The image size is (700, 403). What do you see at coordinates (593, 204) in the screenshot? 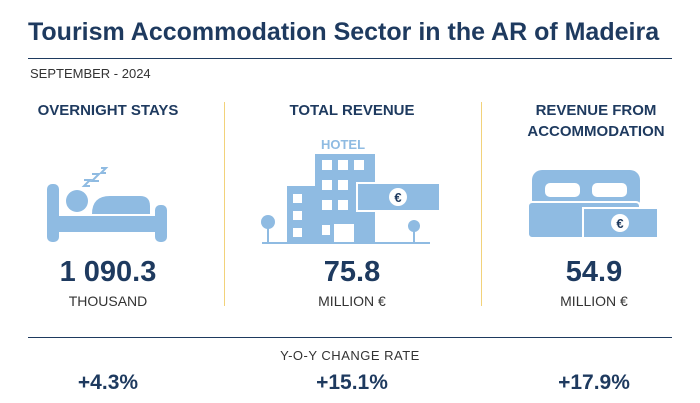
I see `double-bed-icon: €` at bounding box center [593, 204].